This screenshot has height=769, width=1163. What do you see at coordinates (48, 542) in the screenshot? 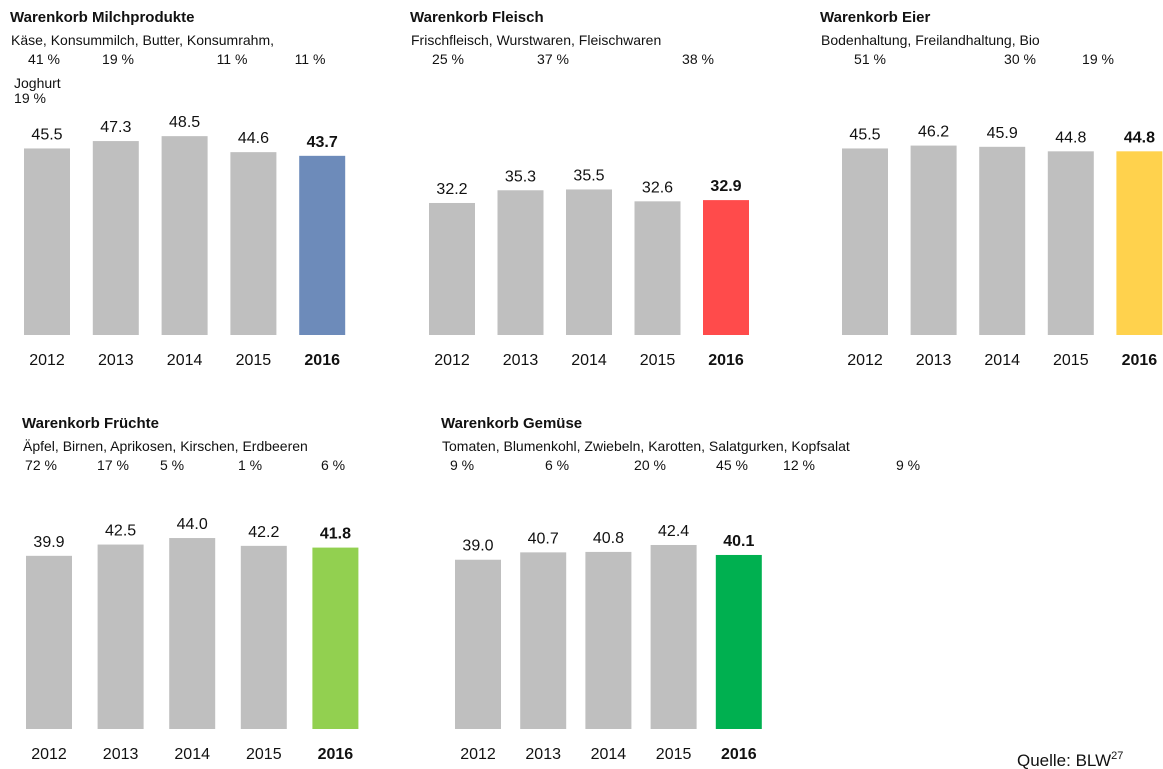
I see `value-label: 39.9` at bounding box center [48, 542].